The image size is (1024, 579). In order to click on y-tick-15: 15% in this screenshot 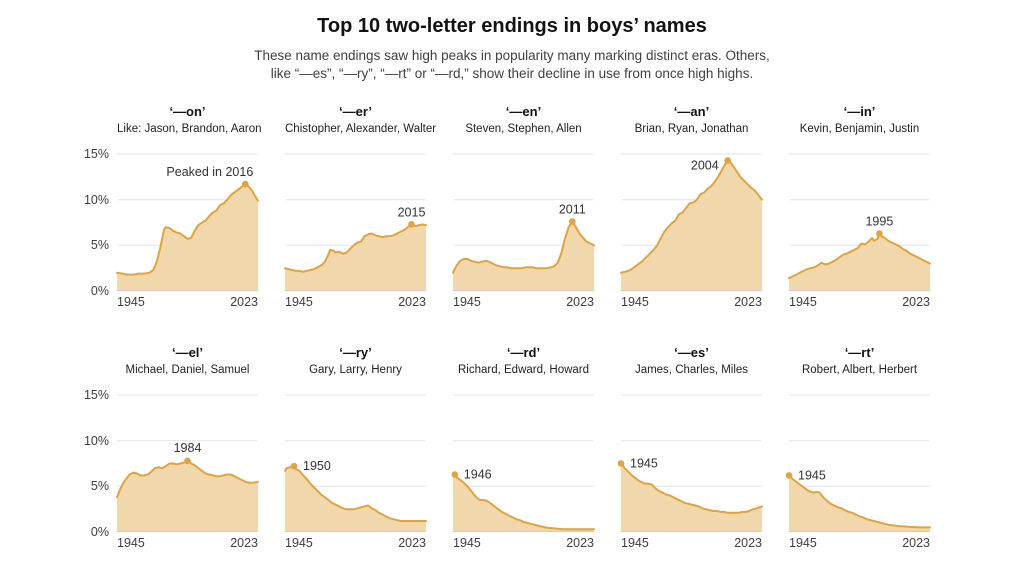, I will do `click(96, 154)`.